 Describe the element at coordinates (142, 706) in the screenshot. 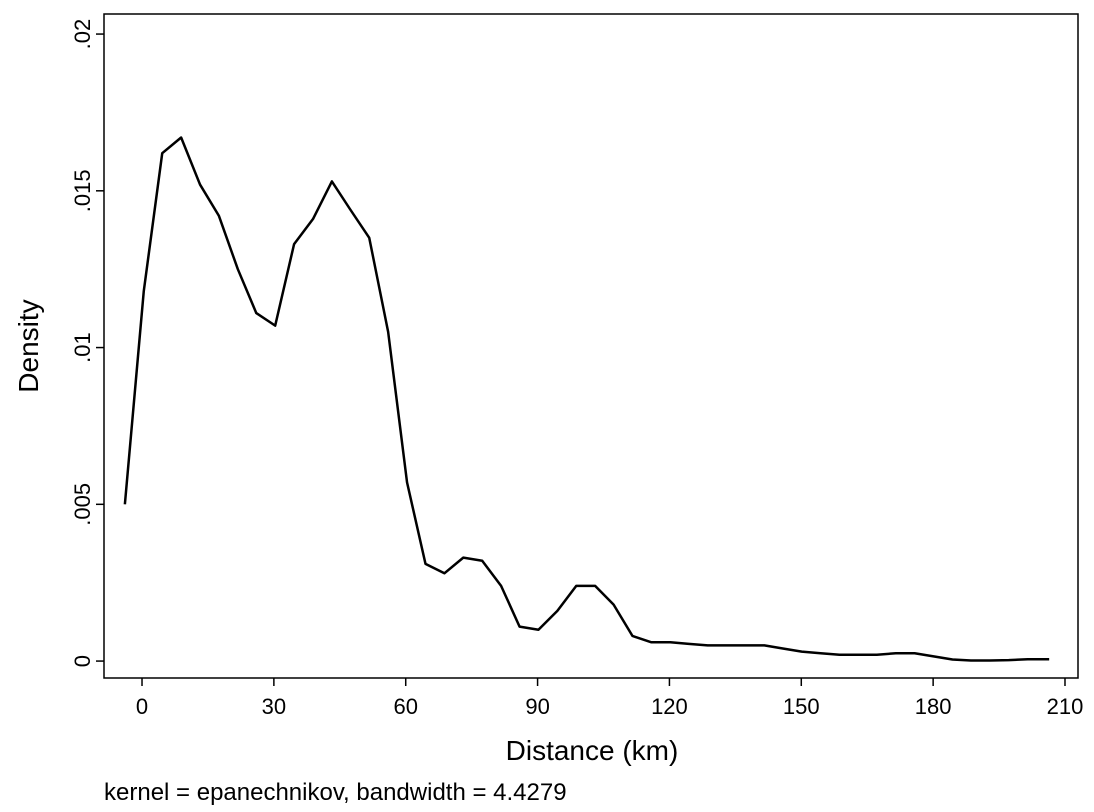

I see `x-tick-label: 0` at that location.